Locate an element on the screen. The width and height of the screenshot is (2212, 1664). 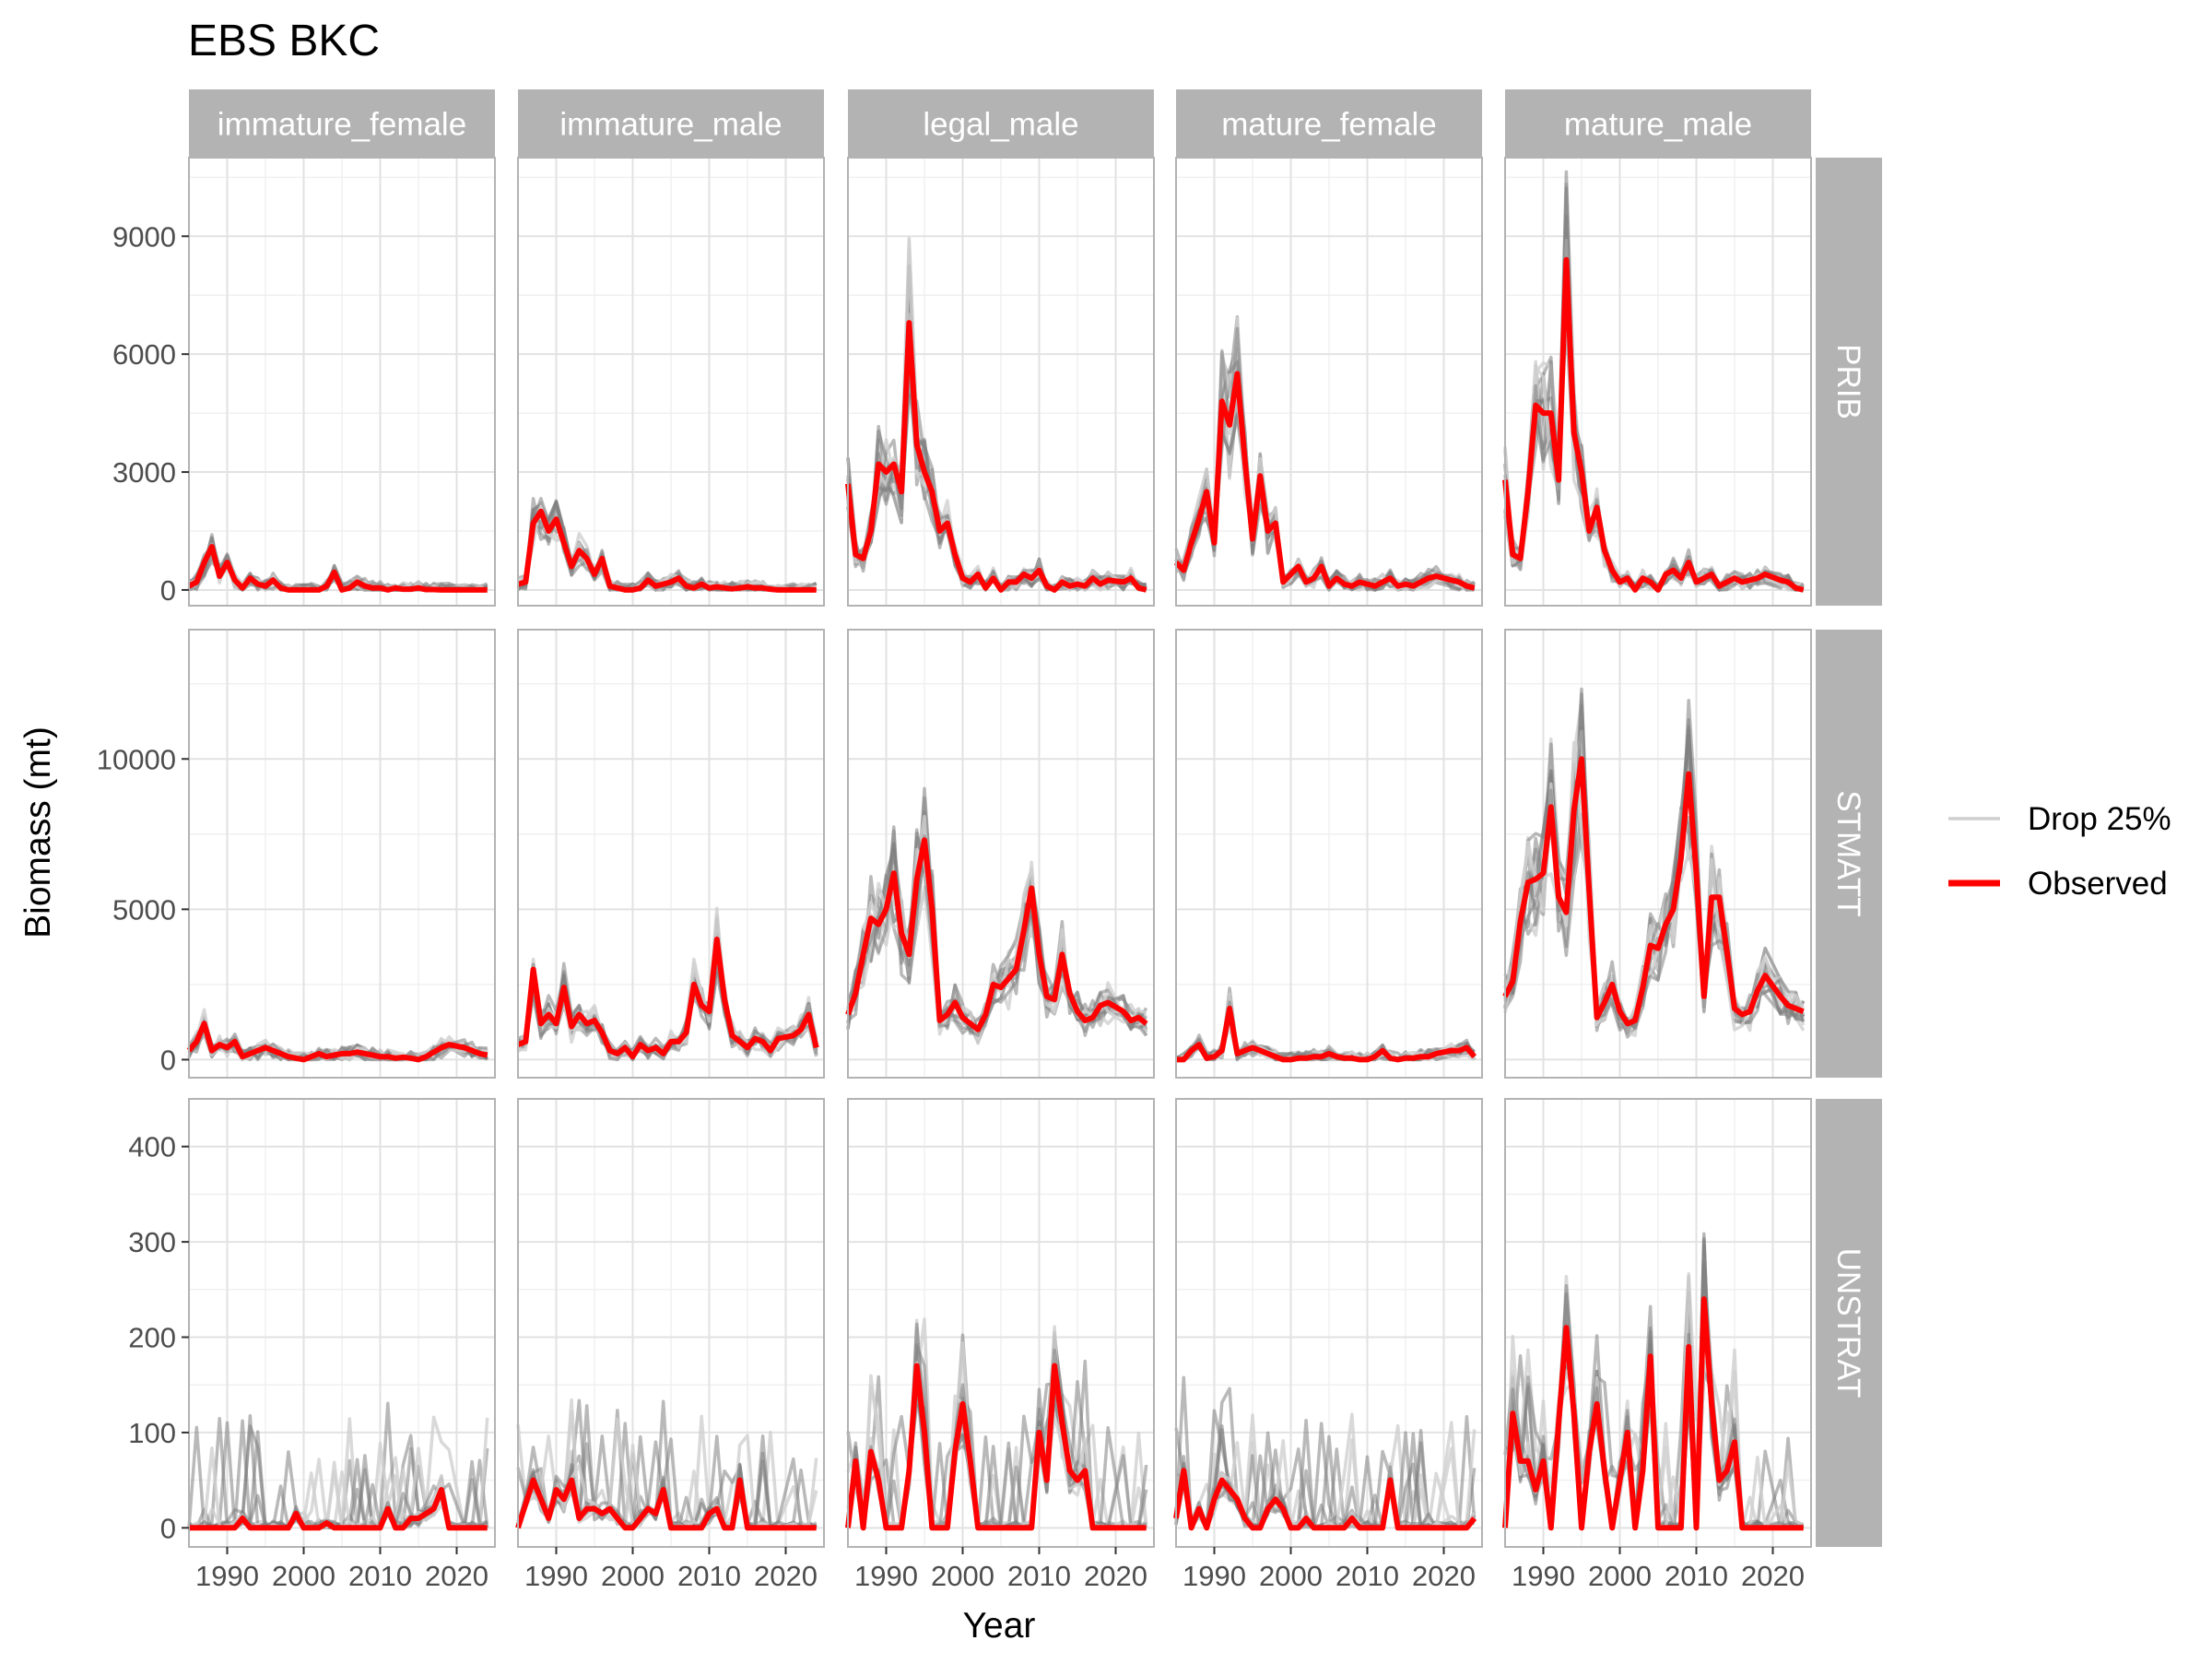
facet-strip-legal_male is located at coordinates (1001, 123).